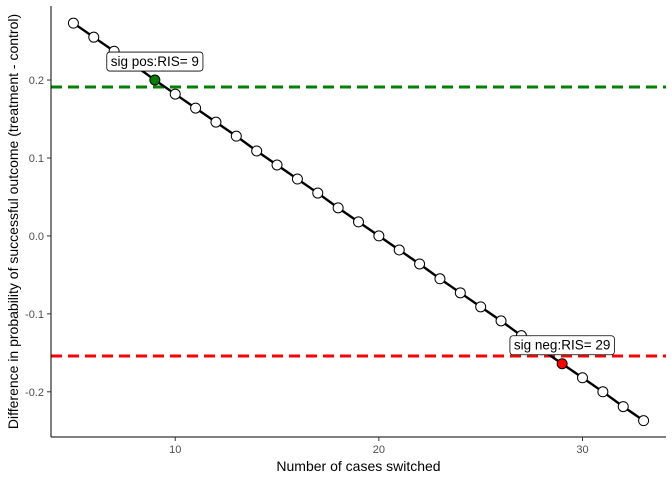  What do you see at coordinates (36, 237) in the screenshot?
I see `y-tick-label: 0.0` at bounding box center [36, 237].